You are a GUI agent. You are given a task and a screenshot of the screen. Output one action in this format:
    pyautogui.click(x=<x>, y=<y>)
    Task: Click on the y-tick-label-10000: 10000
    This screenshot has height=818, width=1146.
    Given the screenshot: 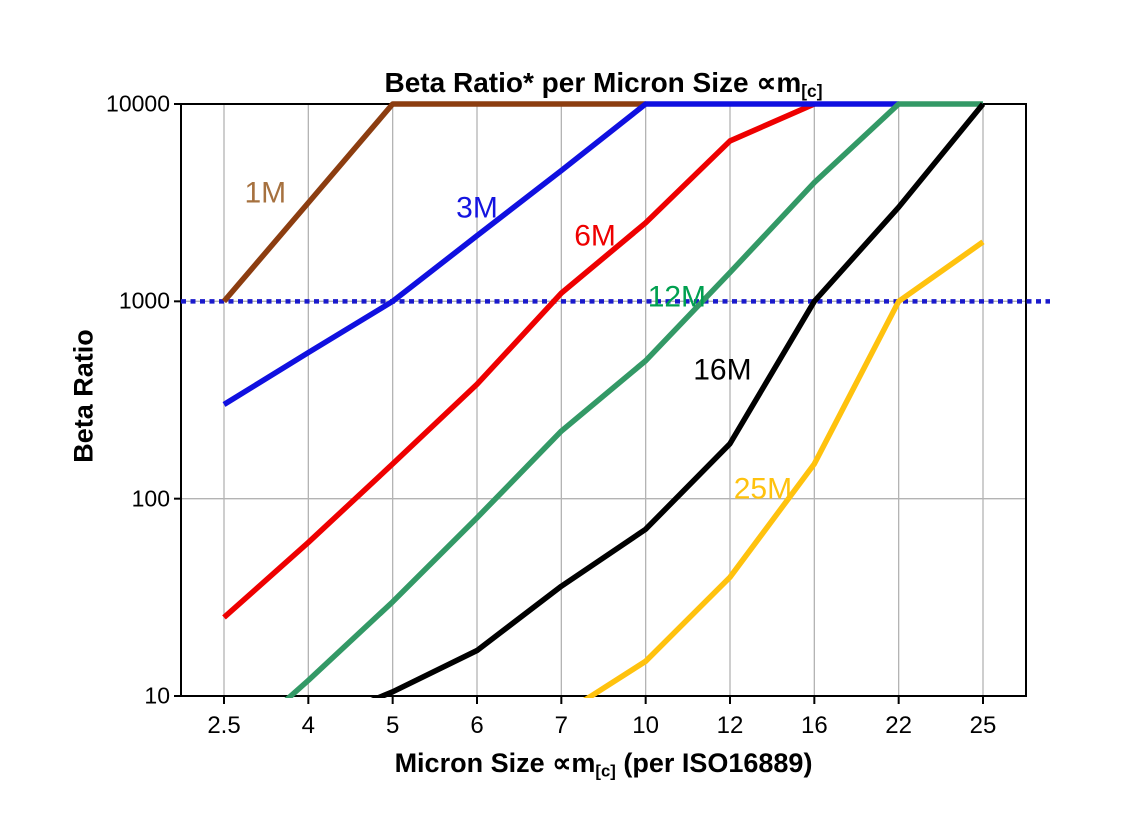 What is the action you would take?
    pyautogui.click(x=138, y=103)
    